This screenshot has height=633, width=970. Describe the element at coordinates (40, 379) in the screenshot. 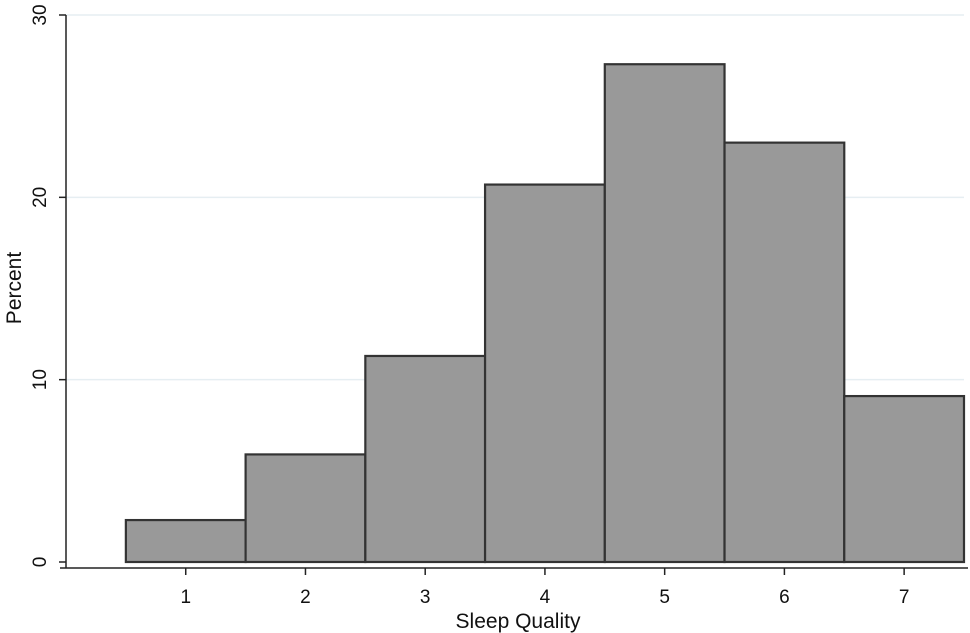

I see `y-tick-label-10: 10` at that location.